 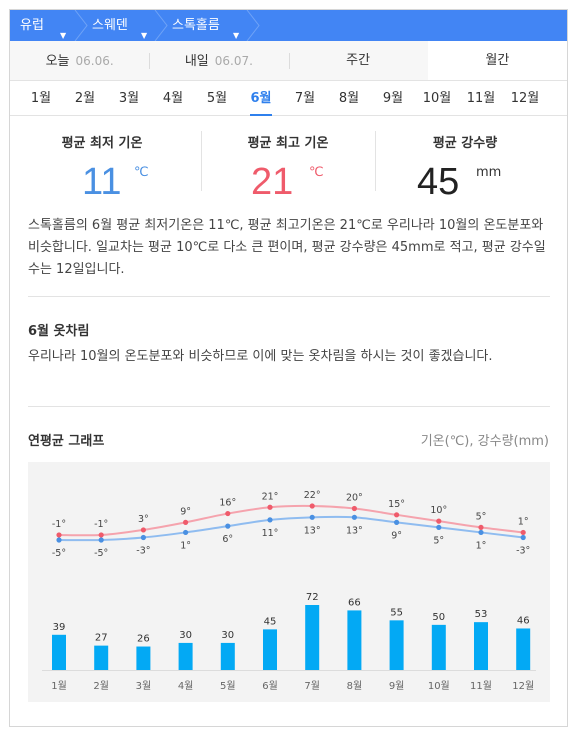 I want to click on tab-monthly-label: 월간, so click(x=497, y=60).